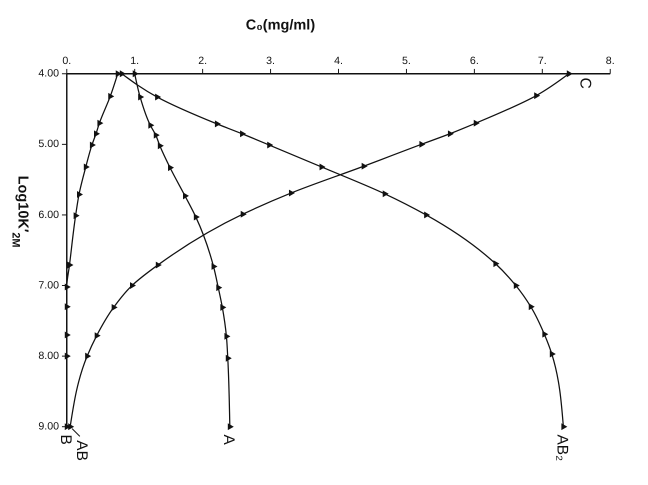  What do you see at coordinates (406, 61) in the screenshot?
I see `x-tick-label: 5.` at bounding box center [406, 61].